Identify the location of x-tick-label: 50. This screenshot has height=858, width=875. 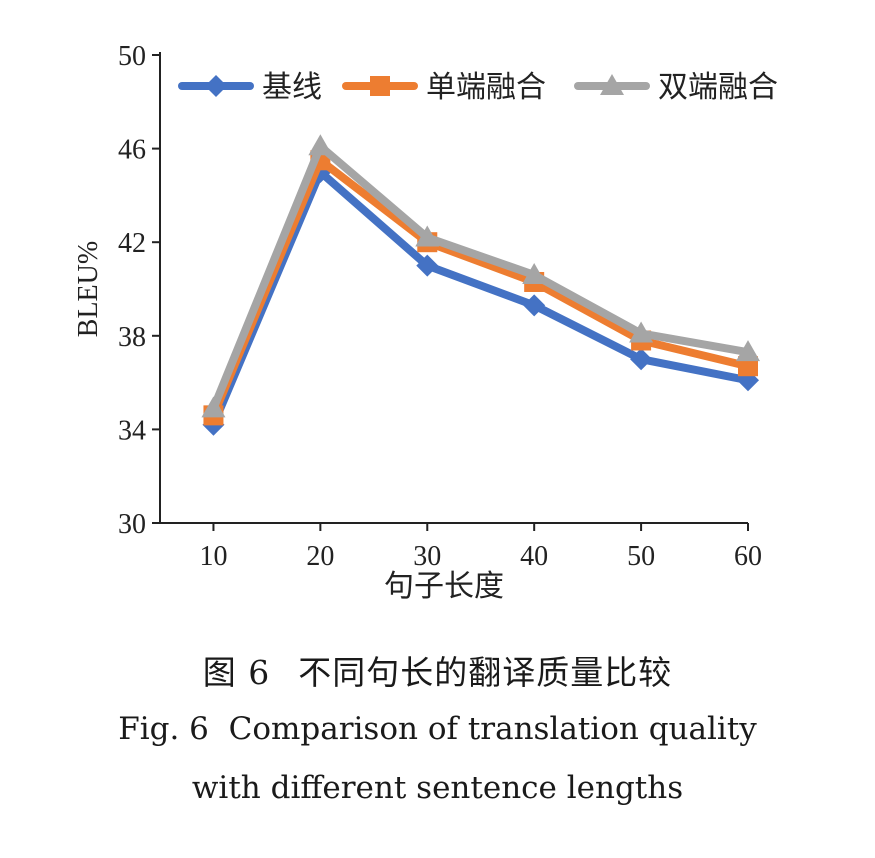
(641, 556).